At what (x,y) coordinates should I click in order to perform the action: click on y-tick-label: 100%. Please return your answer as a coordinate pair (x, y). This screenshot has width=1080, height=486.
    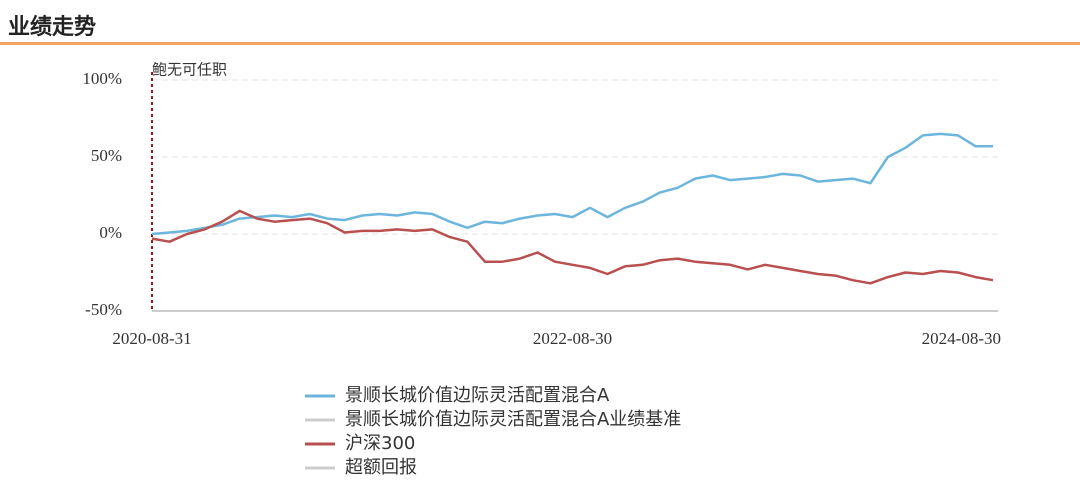
    Looking at the image, I should click on (102, 78).